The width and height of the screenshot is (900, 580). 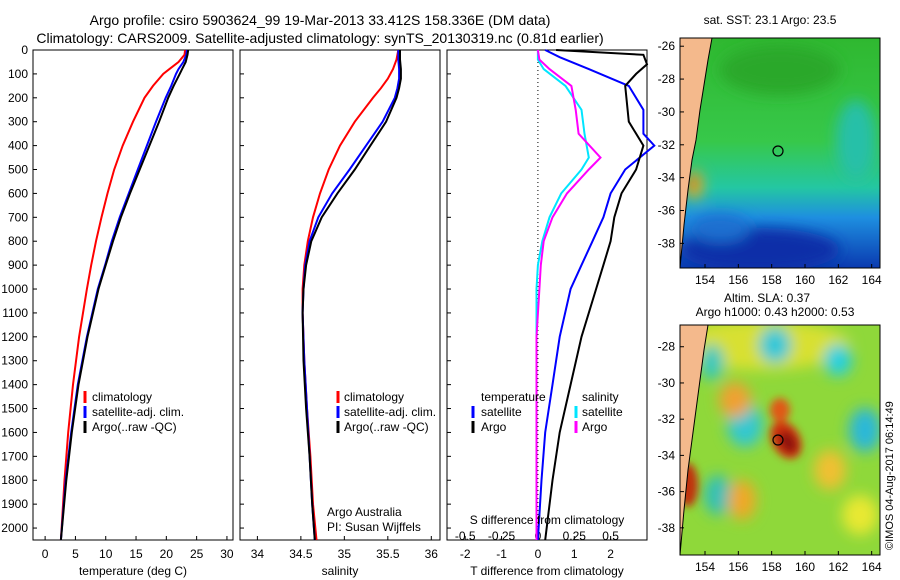 I want to click on x-tick-label: 34.5, so click(x=301, y=554).